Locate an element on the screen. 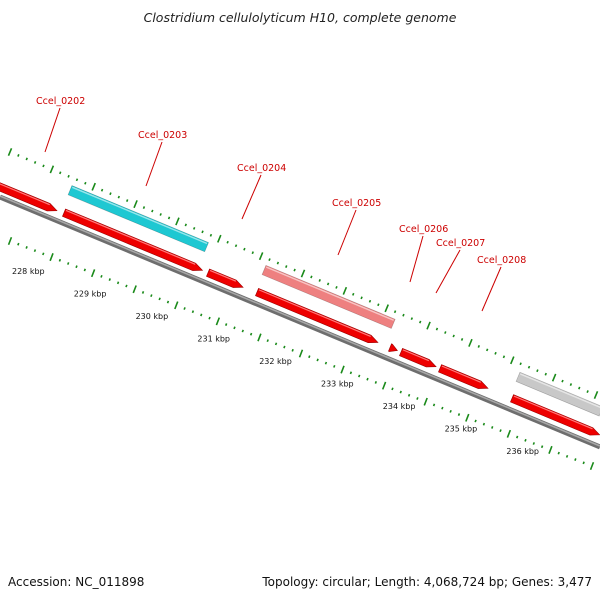 This screenshot has width=600, height=600. kbp-tick-label: 228 kbp is located at coordinates (28, 271).